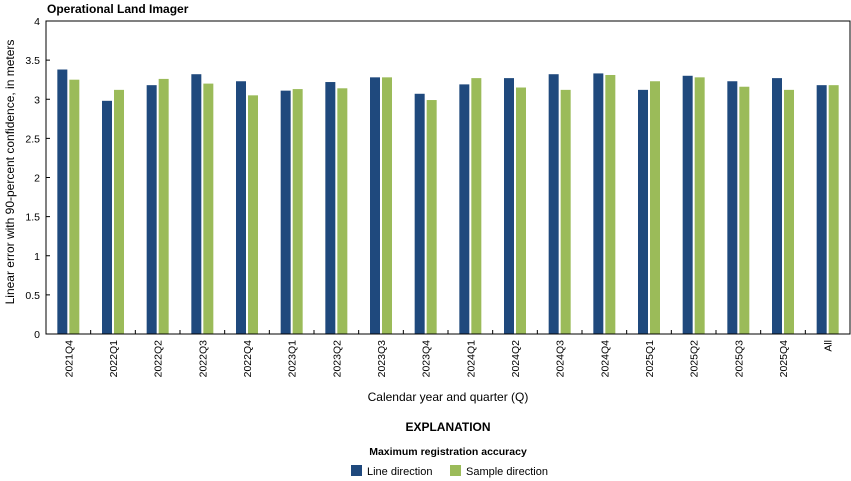 The width and height of the screenshot is (851, 481). Describe the element at coordinates (37, 257) in the screenshot. I see `y-tick-label: 1` at that location.